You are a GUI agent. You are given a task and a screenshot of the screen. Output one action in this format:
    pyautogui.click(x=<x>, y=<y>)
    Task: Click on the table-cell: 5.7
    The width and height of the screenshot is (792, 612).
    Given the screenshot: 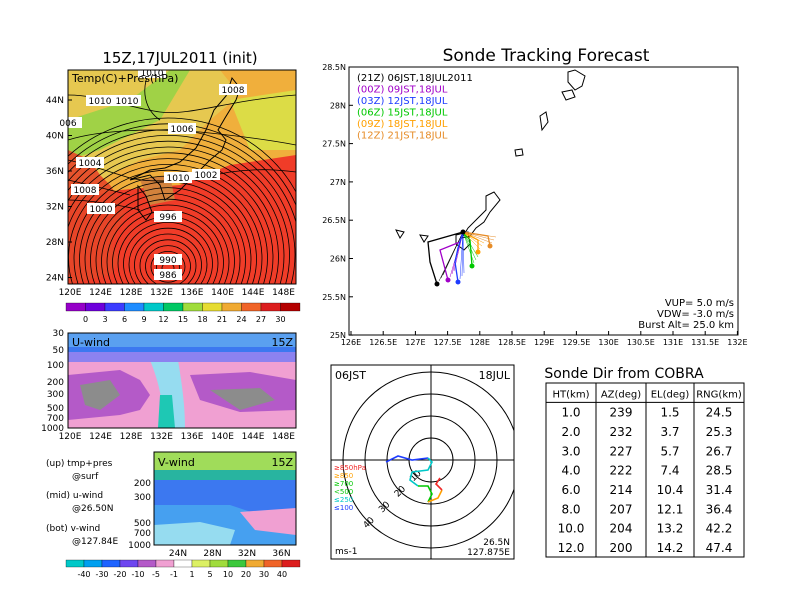 What is the action you would take?
    pyautogui.click(x=669, y=451)
    